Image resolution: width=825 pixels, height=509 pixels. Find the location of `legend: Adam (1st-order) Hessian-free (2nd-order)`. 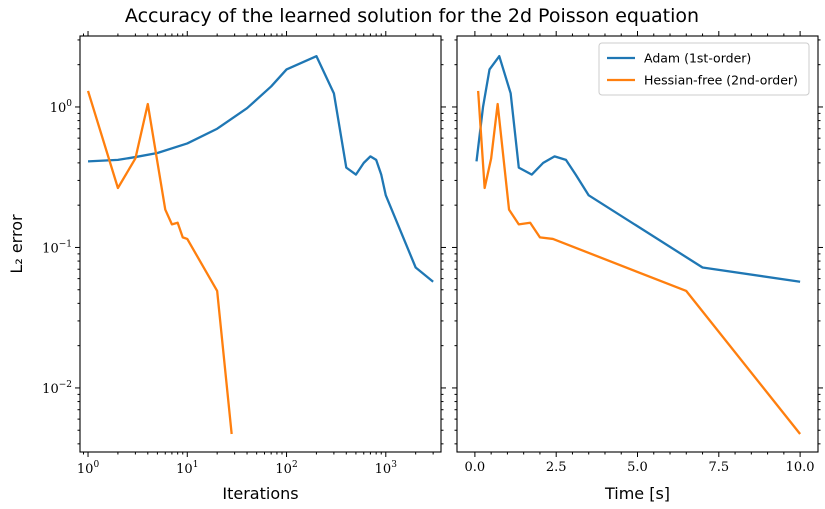

legend: Adam (1st-order) Hessian-free (2nd-order) is located at coordinates (704, 69).